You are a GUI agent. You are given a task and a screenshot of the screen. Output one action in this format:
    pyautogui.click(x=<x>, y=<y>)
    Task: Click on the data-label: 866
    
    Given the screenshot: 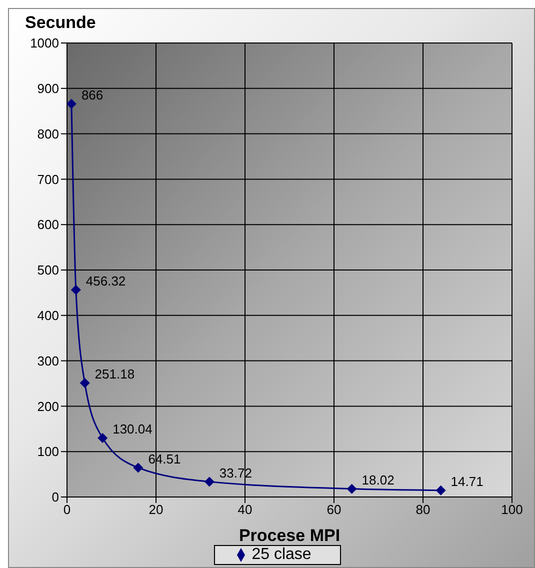 What is the action you would take?
    pyautogui.click(x=92, y=94)
    